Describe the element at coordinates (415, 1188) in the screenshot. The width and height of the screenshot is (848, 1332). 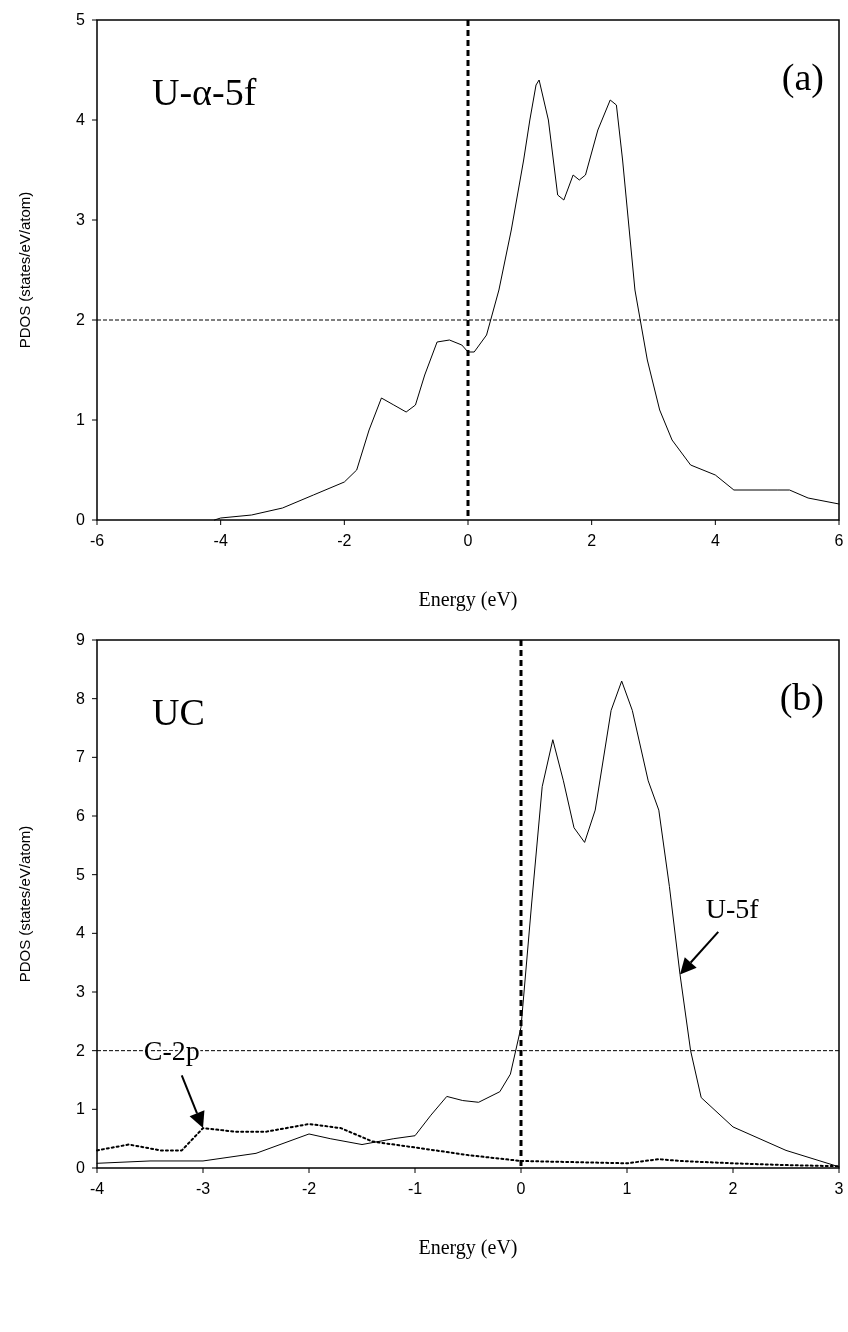
I see `x-tick-label: -1` at that location.